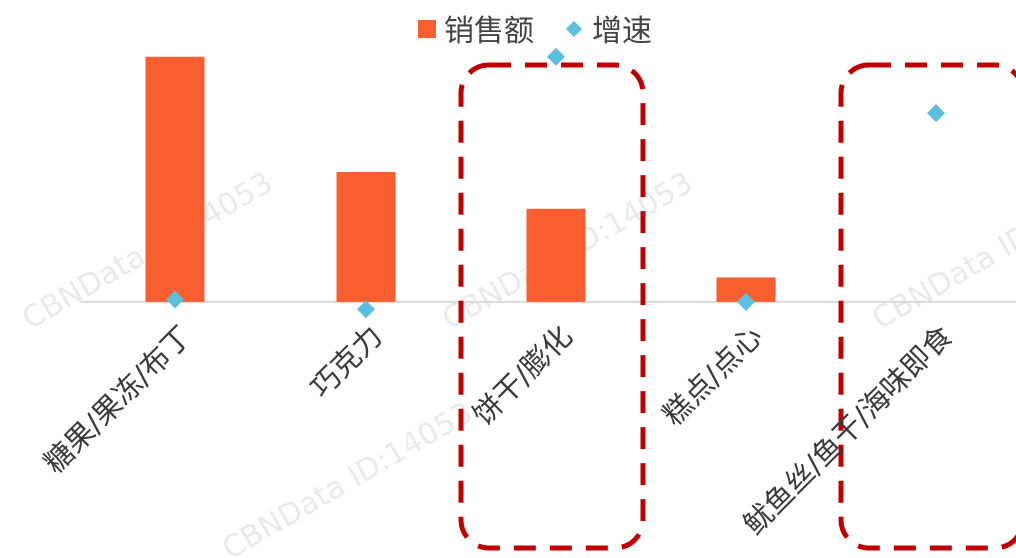 This screenshot has height=558, width=1016. I want to click on legend-label-sales: 销售额, so click(489, 31).